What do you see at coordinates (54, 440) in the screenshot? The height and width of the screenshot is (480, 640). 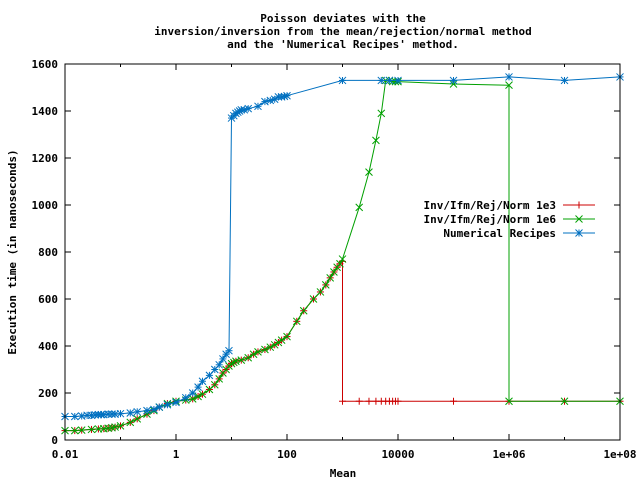 I see `y-tick-label: 0` at bounding box center [54, 440].